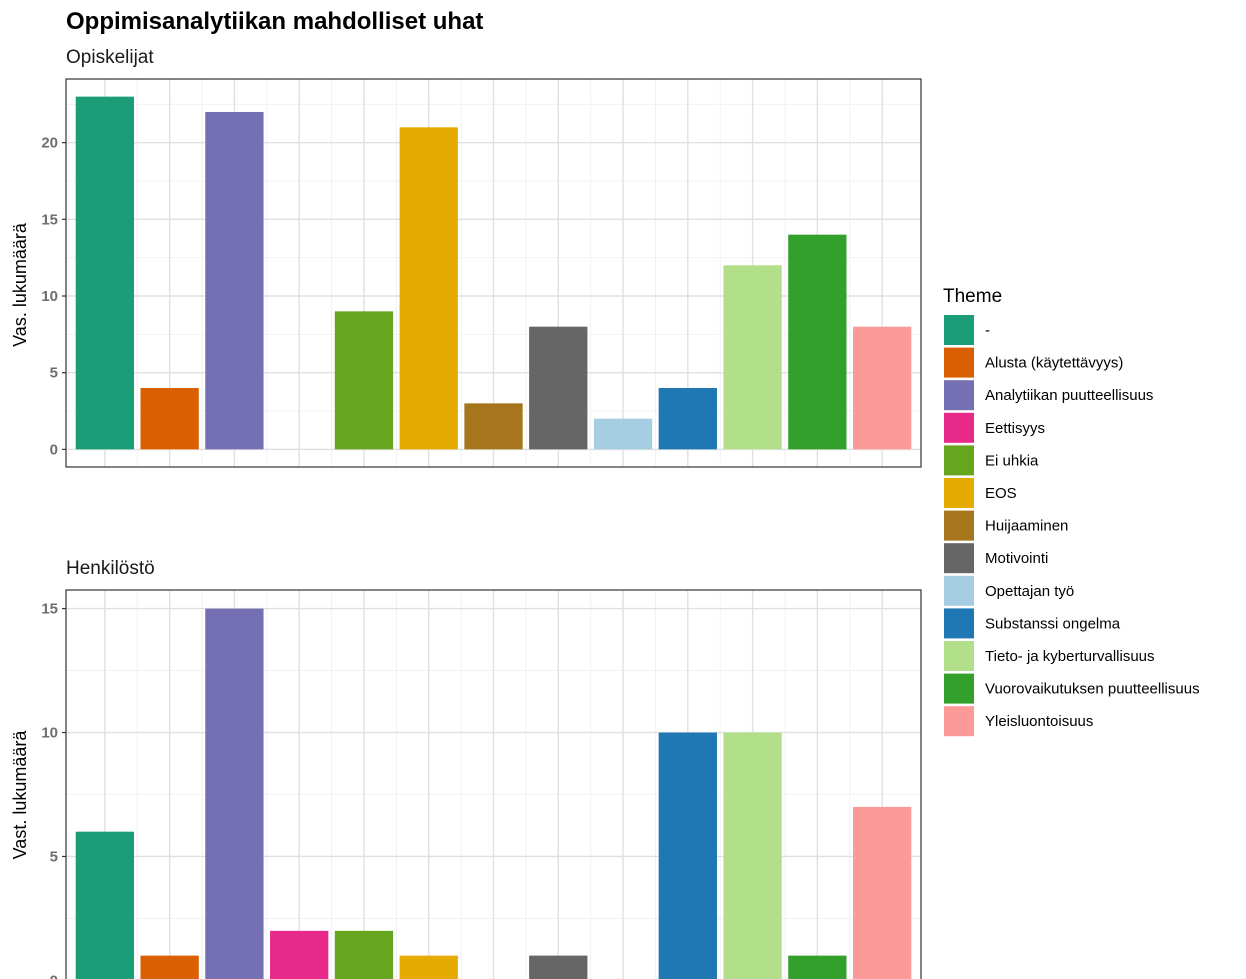 This screenshot has height=979, width=1246. Describe the element at coordinates (20, 795) in the screenshot. I see `y-axis-title: Vast. lukumäärä` at that location.